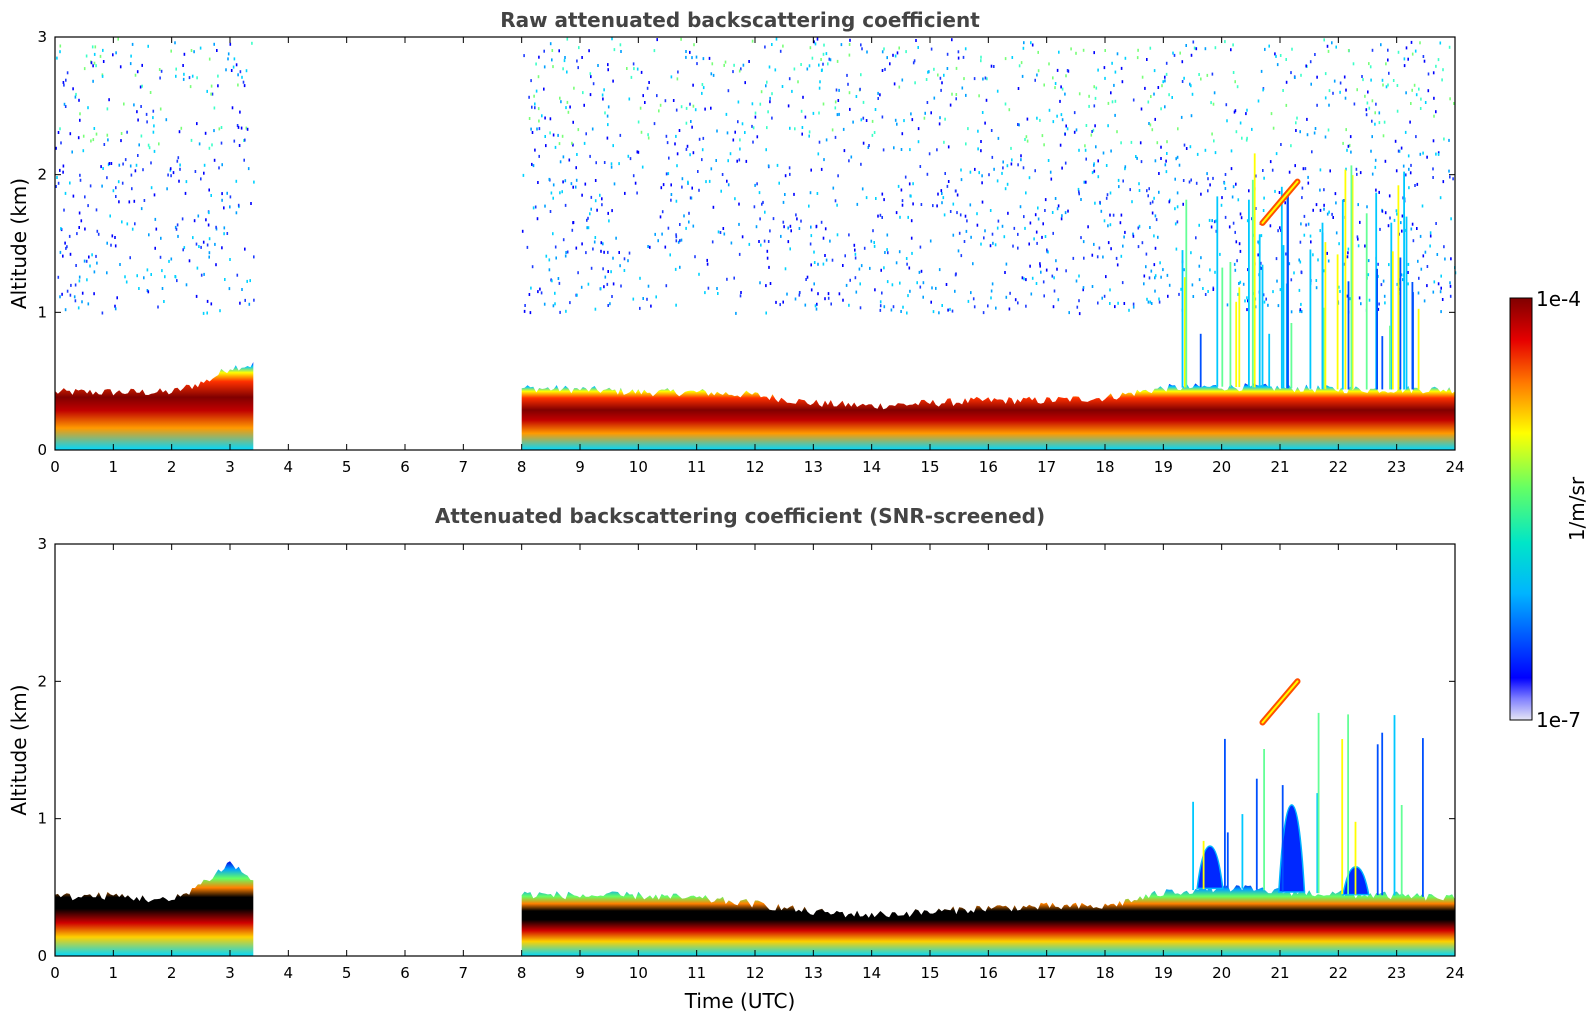  Describe the element at coordinates (1280, 202) in the screenshot. I see `elevated-layer-core` at that location.